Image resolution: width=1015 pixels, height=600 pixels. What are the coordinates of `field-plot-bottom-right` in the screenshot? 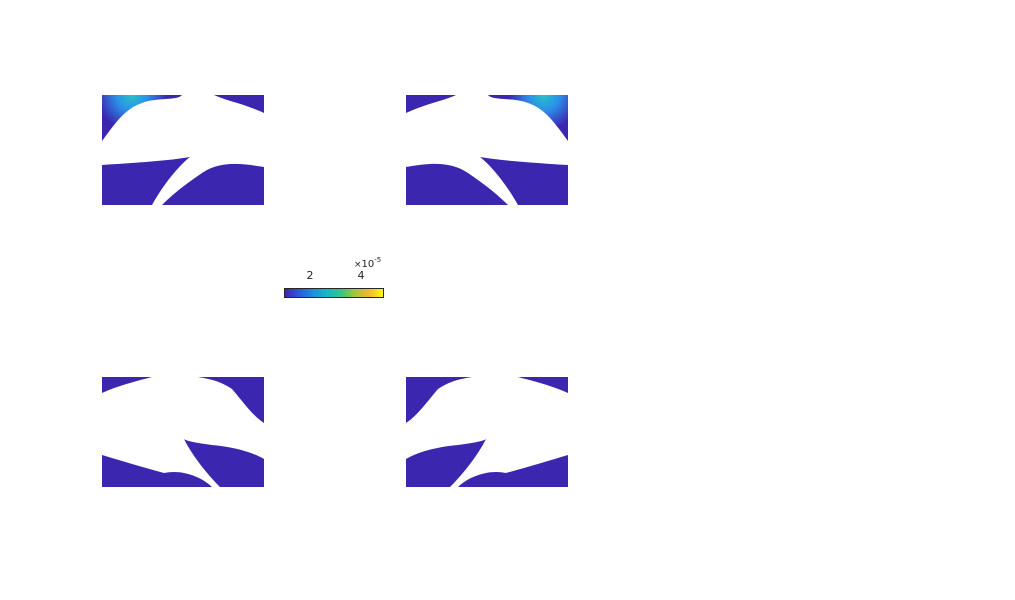 It's located at (487, 432).